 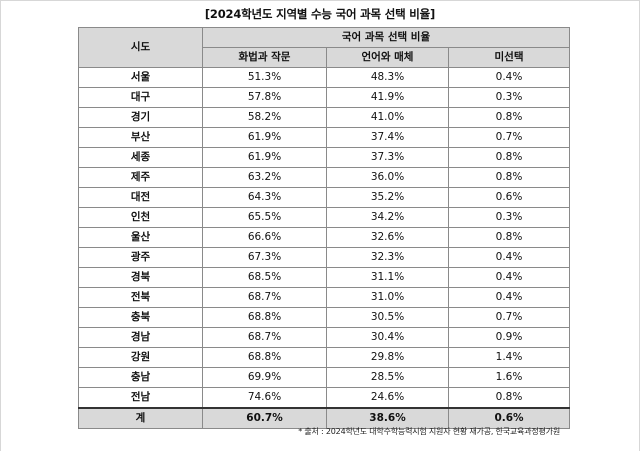 What do you see at coordinates (387, 137) in the screenshot?
I see `language-media-cell: 37.4%` at bounding box center [387, 137].